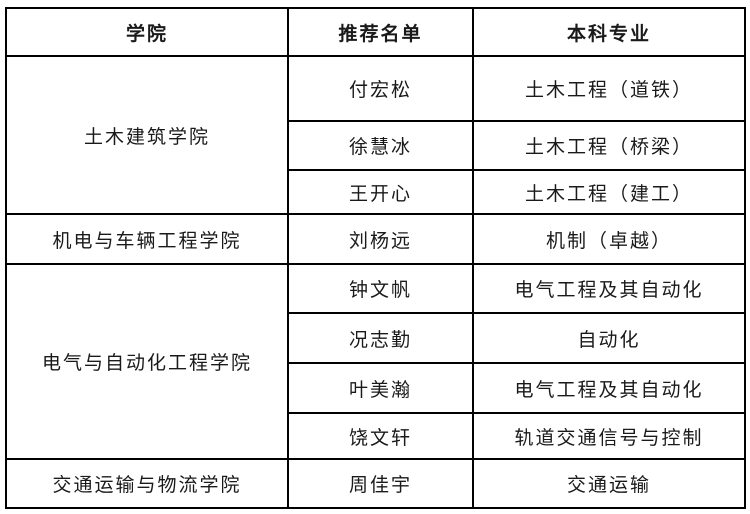 This screenshot has height=514, width=750. What do you see at coordinates (380, 145) in the screenshot?
I see `student-name-cell: 徐慧冰` at bounding box center [380, 145].